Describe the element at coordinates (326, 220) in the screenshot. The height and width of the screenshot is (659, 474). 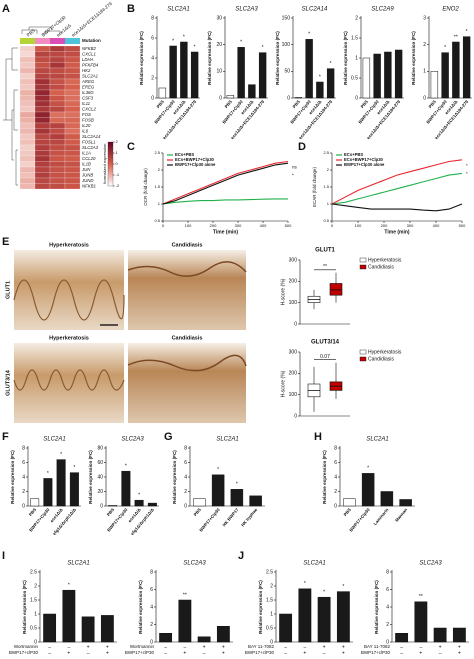
I see `y-tick-label: 0.5` at that location.